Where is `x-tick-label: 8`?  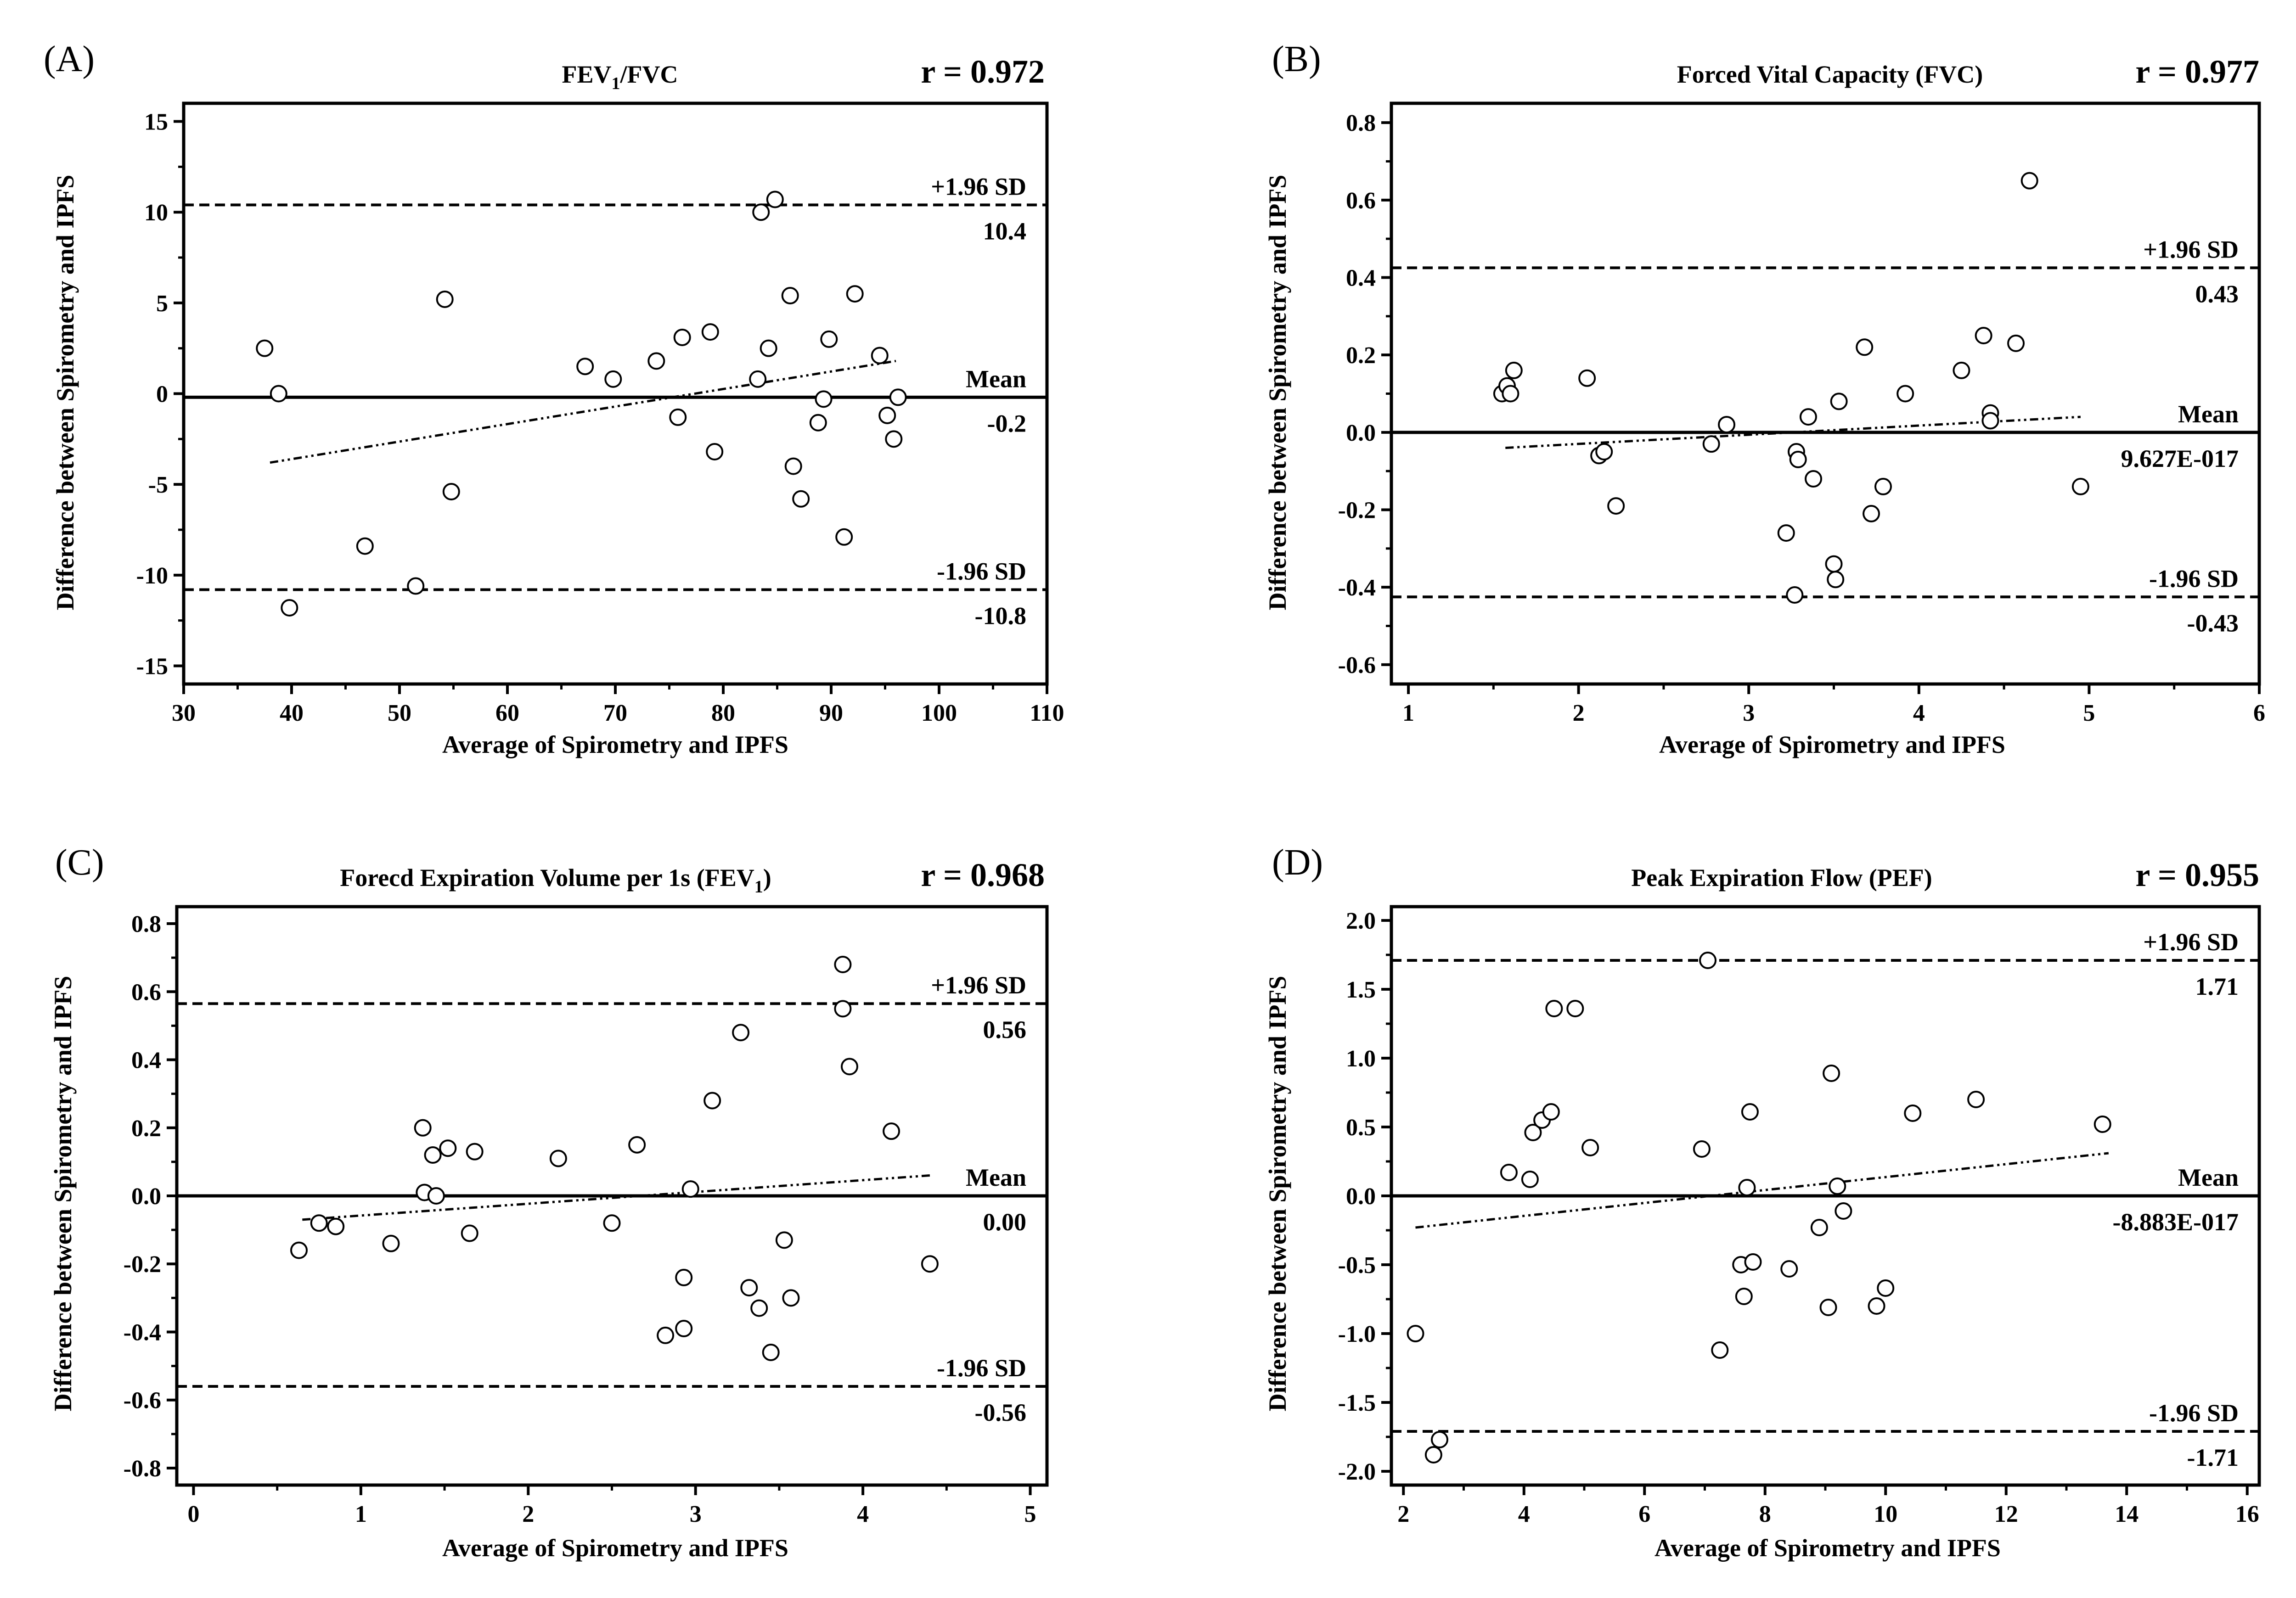 x-tick-label: 8 is located at coordinates (1765, 1514).